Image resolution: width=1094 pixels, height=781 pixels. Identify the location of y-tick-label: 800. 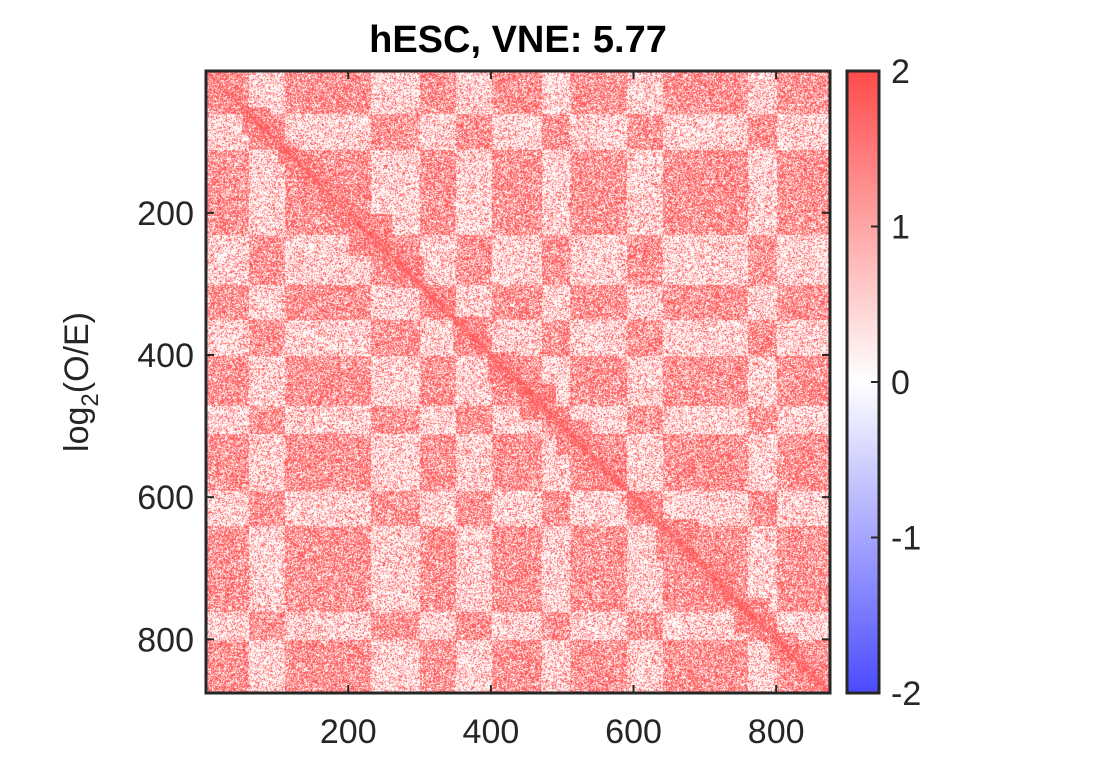
(165, 640).